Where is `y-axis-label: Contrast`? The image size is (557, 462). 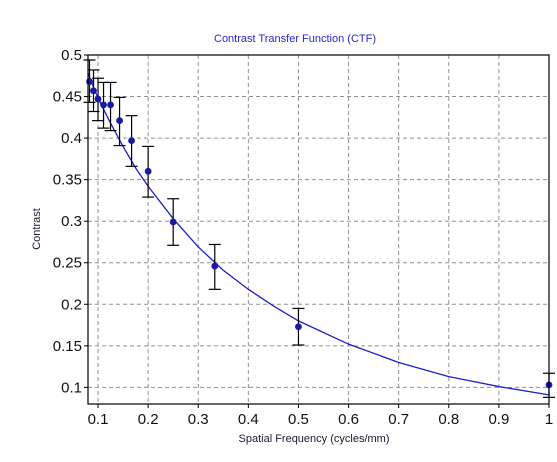
y-axis-label: Contrast is located at coordinates (37, 229).